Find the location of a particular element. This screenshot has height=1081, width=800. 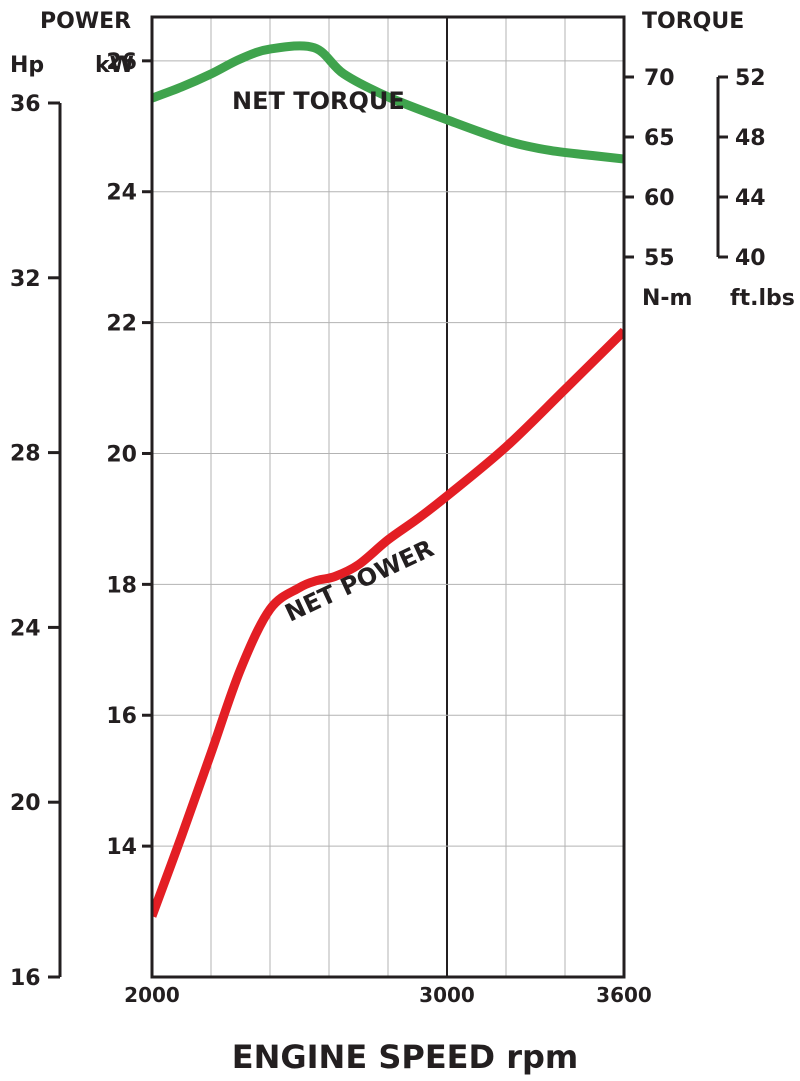

ftlbs-tick-label: 44 is located at coordinates (750, 198).